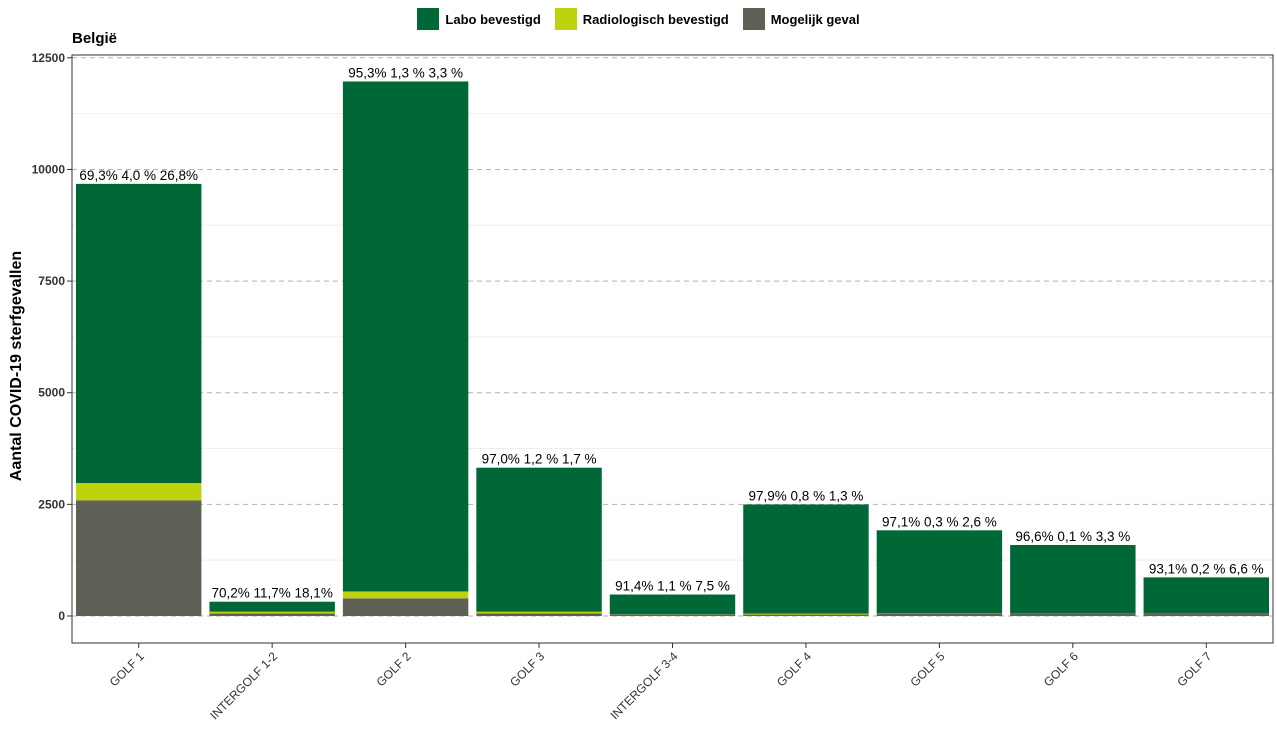 Image resolution: width=1277 pixels, height=731 pixels. What do you see at coordinates (794, 669) in the screenshot?
I see `x-tick-label: GOLF 4` at bounding box center [794, 669].